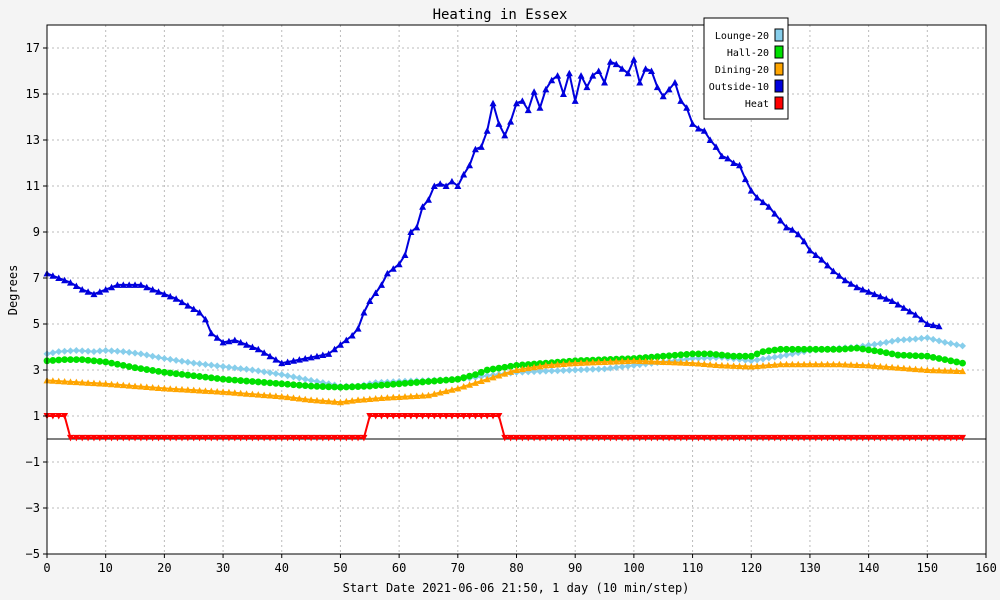 The width and height of the screenshot is (1000, 605). Describe the element at coordinates (634, 568) in the screenshot. I see `x-tick-label: 100` at that location.